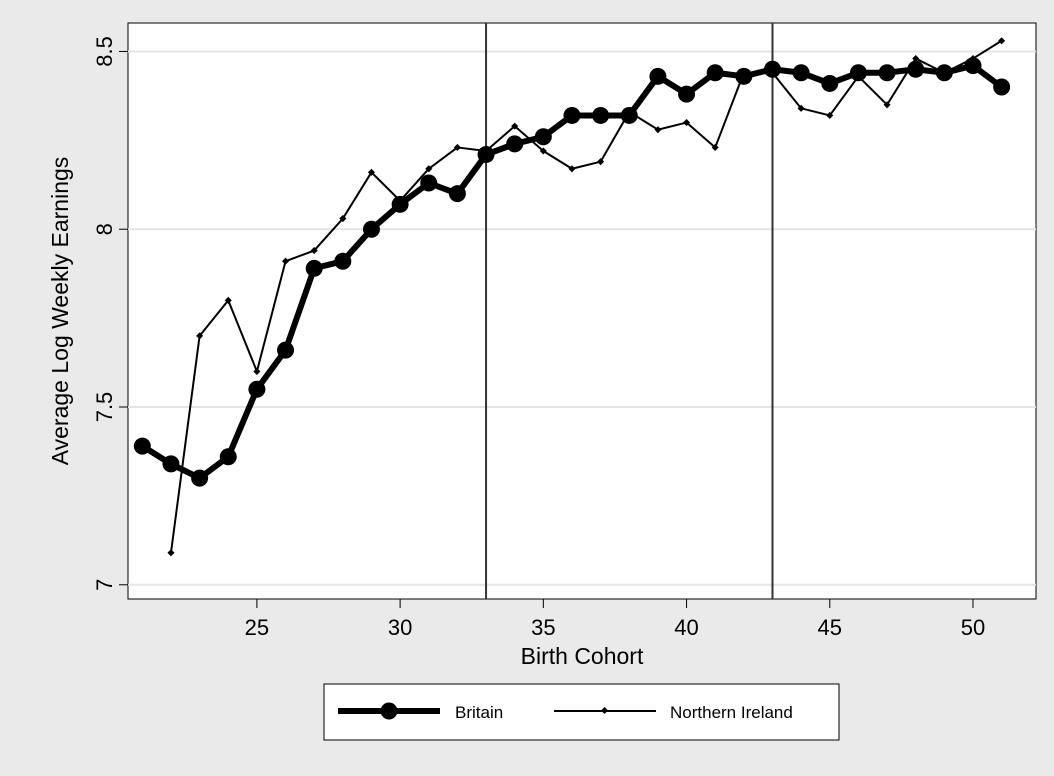 Image resolution: width=1054 pixels, height=776 pixels. What do you see at coordinates (479, 712) in the screenshot?
I see `legend-label-britain: Britain` at bounding box center [479, 712].